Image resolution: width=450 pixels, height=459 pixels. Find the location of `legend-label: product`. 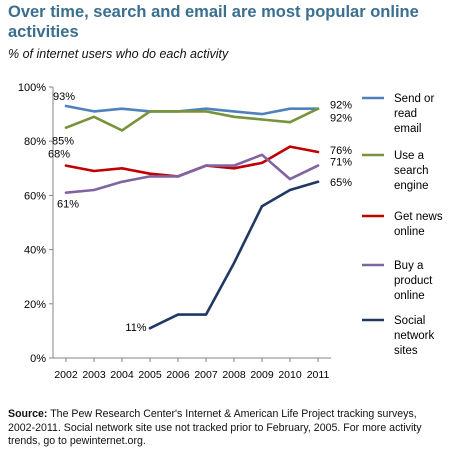

legend-label: product is located at coordinates (413, 281).